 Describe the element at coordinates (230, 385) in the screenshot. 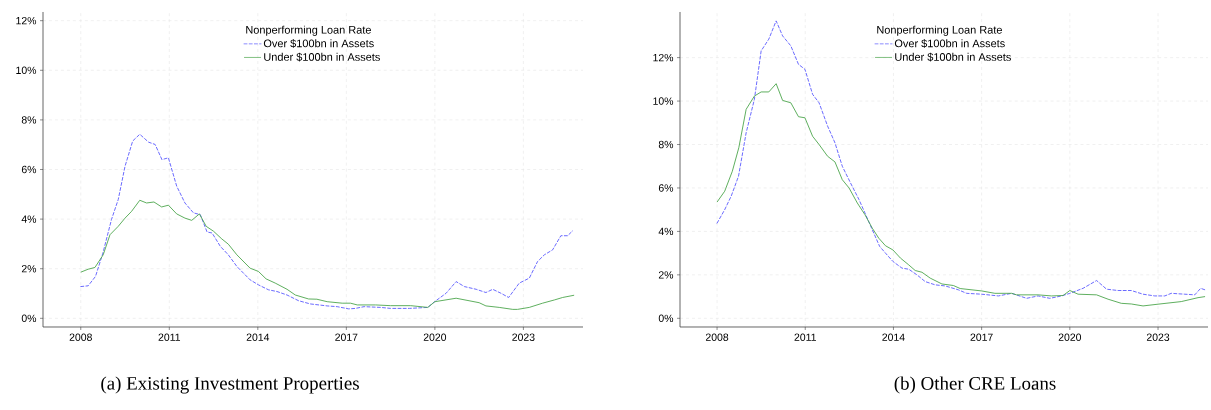

I see `text: (a) Existing Investment Properties` at that location.